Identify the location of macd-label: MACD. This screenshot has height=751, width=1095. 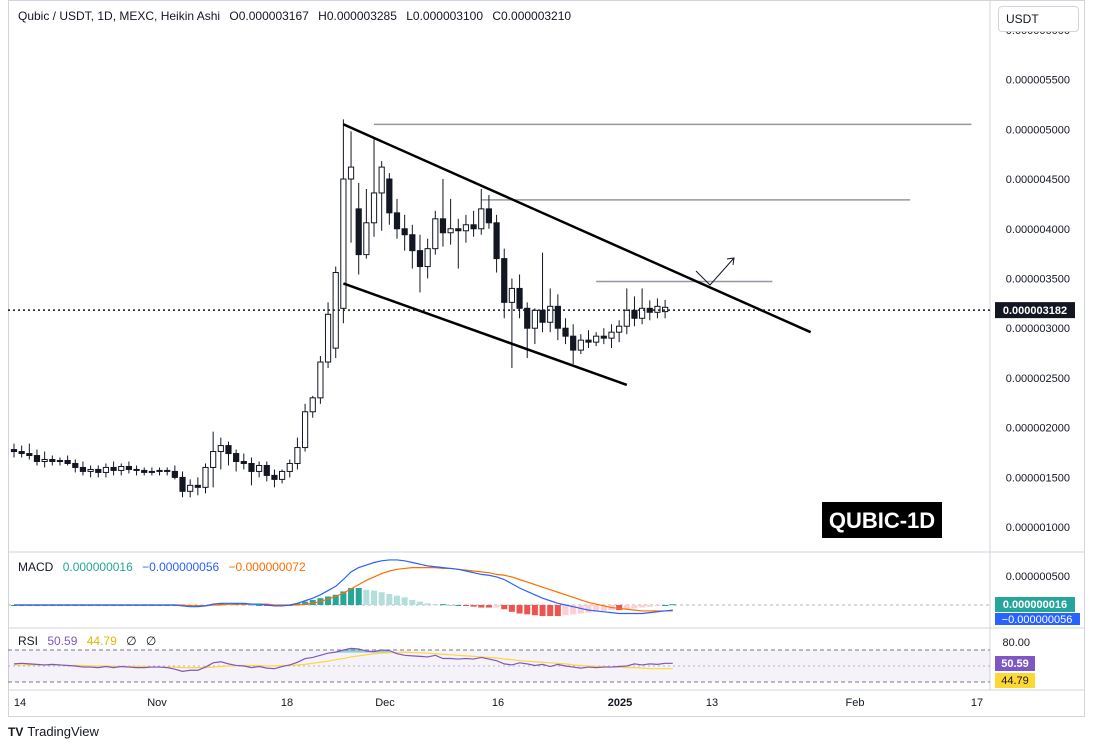
(36, 567).